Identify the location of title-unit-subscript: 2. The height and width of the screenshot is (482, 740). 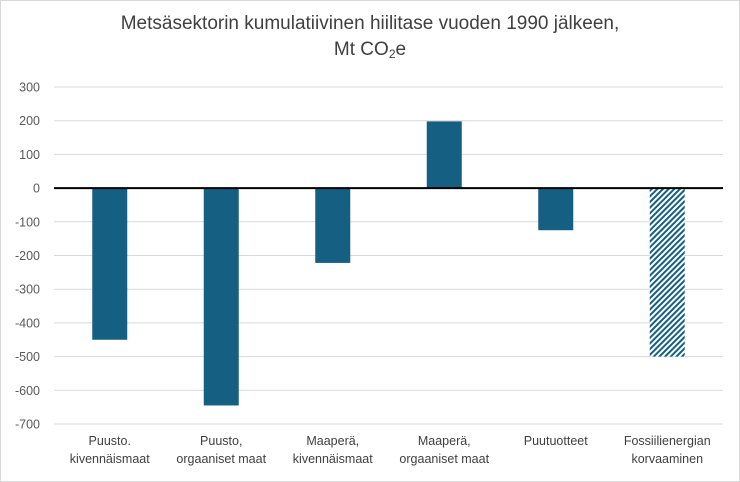
(392, 54).